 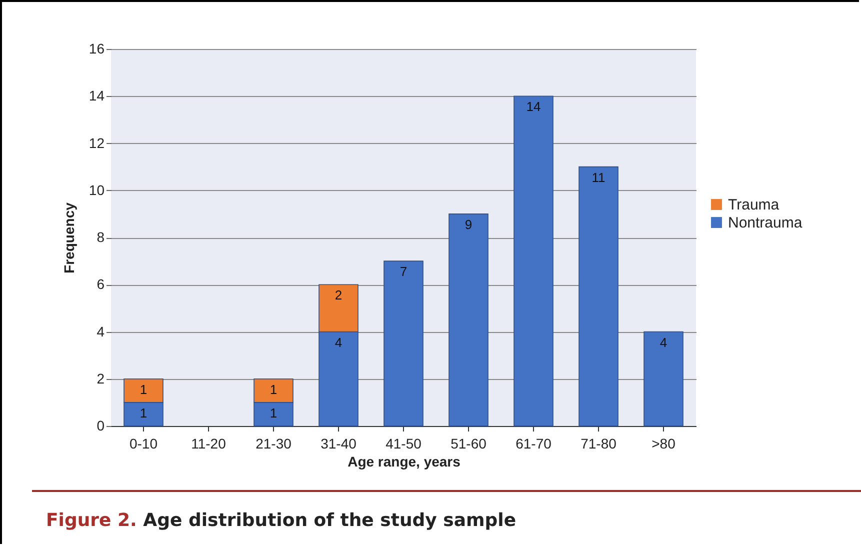 I want to click on legend-label: Trauma, so click(x=754, y=205).